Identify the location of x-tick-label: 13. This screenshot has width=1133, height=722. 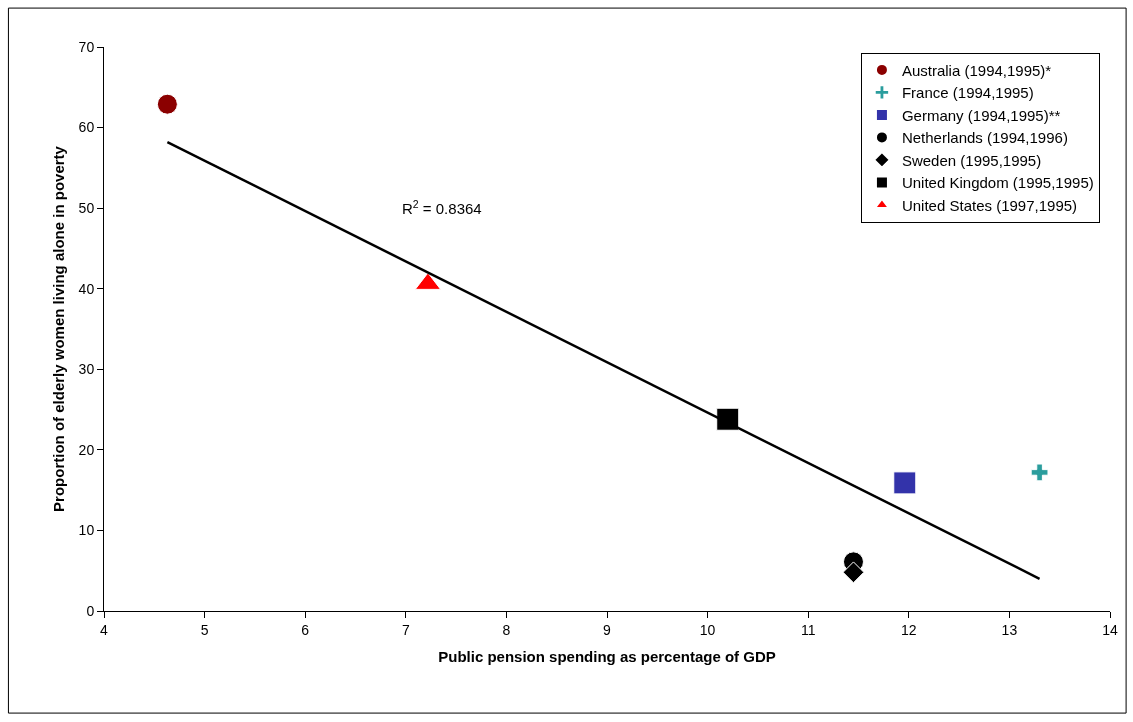
(1009, 629).